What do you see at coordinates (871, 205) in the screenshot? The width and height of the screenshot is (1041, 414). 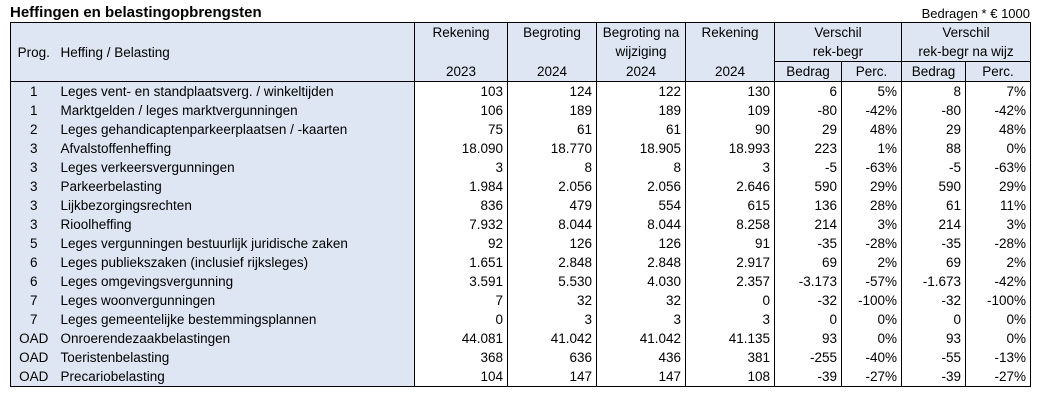 I see `row-verschil-perc: 28%` at bounding box center [871, 205].